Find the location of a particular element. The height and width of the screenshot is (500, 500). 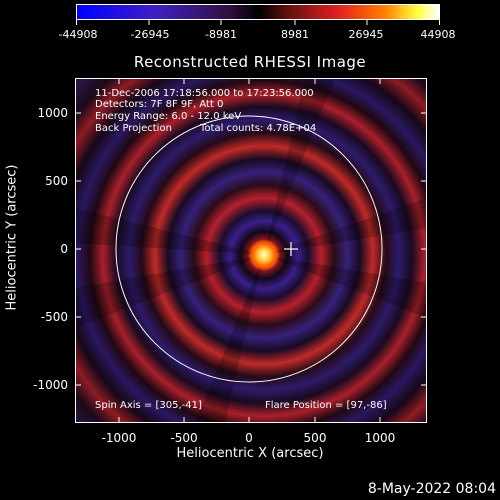

colorbar-tick-label: 26945 is located at coordinates (366, 34).